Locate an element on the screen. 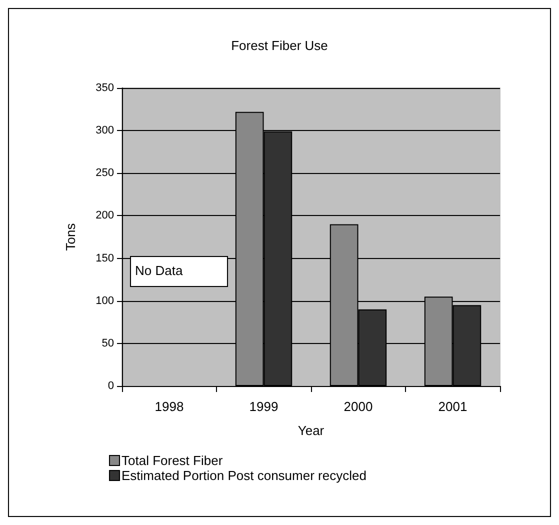 This screenshot has width=559, height=525. y-tick-label: 50 is located at coordinates (108, 343).